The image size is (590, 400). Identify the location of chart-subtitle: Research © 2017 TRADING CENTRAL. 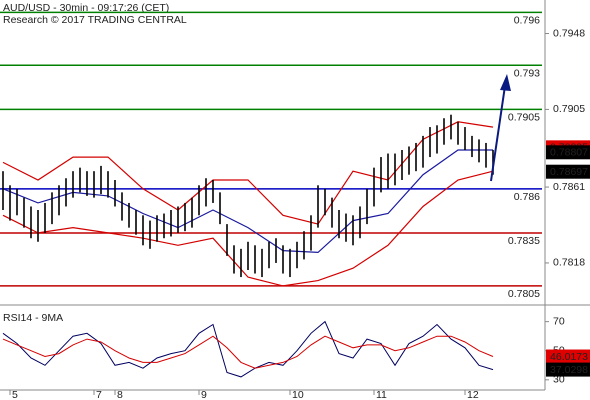
(95, 20).